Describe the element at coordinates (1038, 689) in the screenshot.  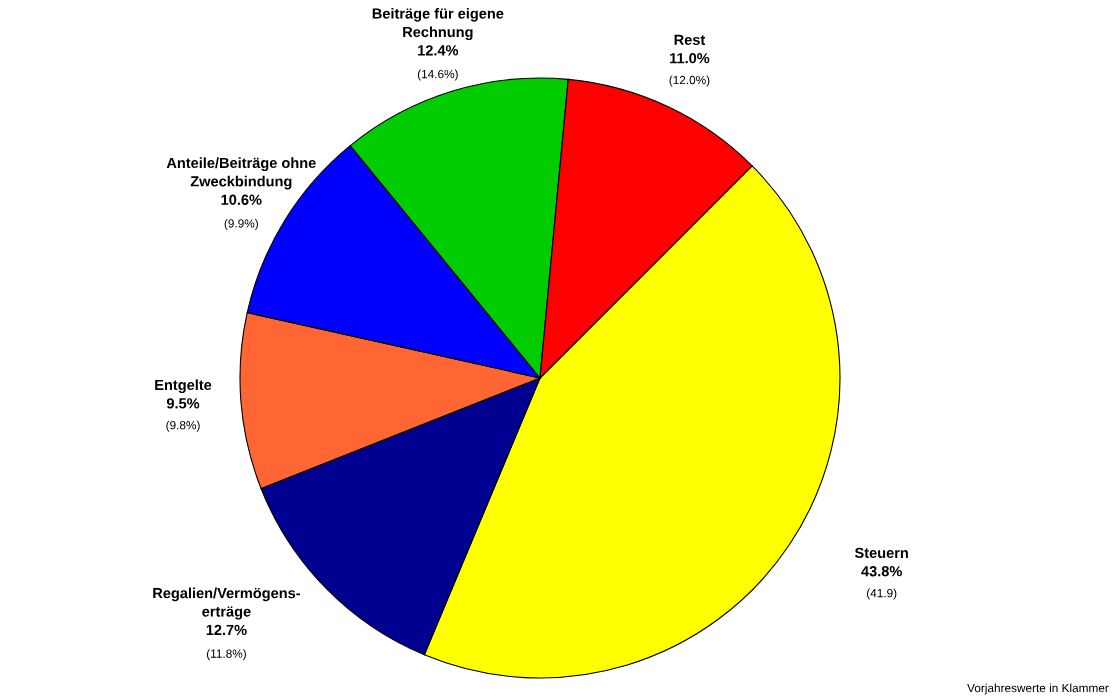
I see `text: Vorjahreswerte in Klammer` at that location.